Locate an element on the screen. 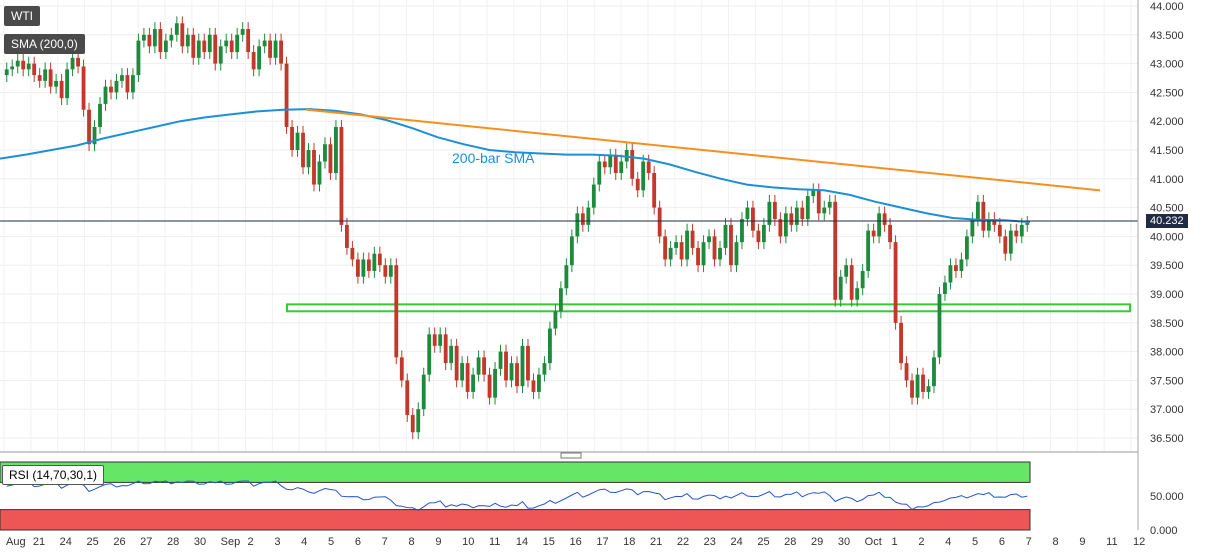 Image resolution: width=1207 pixels, height=555 pixels. x-tick-label: 8 is located at coordinates (412, 542).